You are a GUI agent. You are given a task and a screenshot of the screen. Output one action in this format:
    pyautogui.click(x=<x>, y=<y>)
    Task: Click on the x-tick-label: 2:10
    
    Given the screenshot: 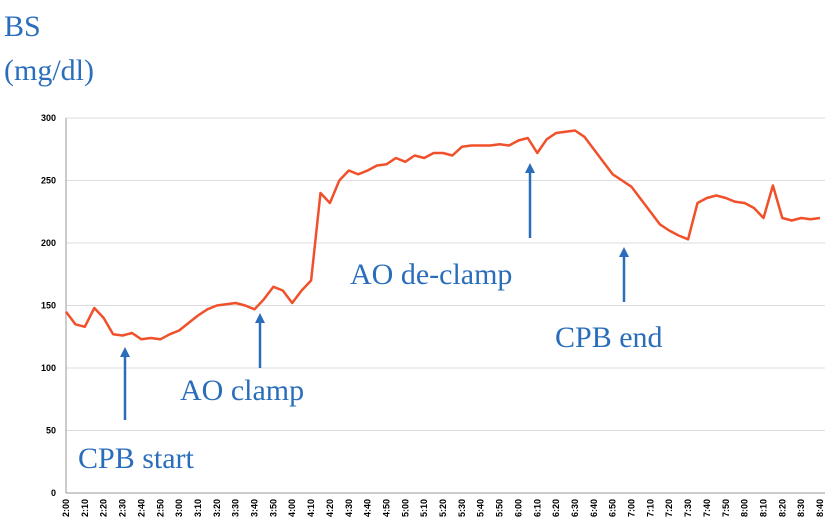 What is the action you would take?
    pyautogui.click(x=85, y=508)
    